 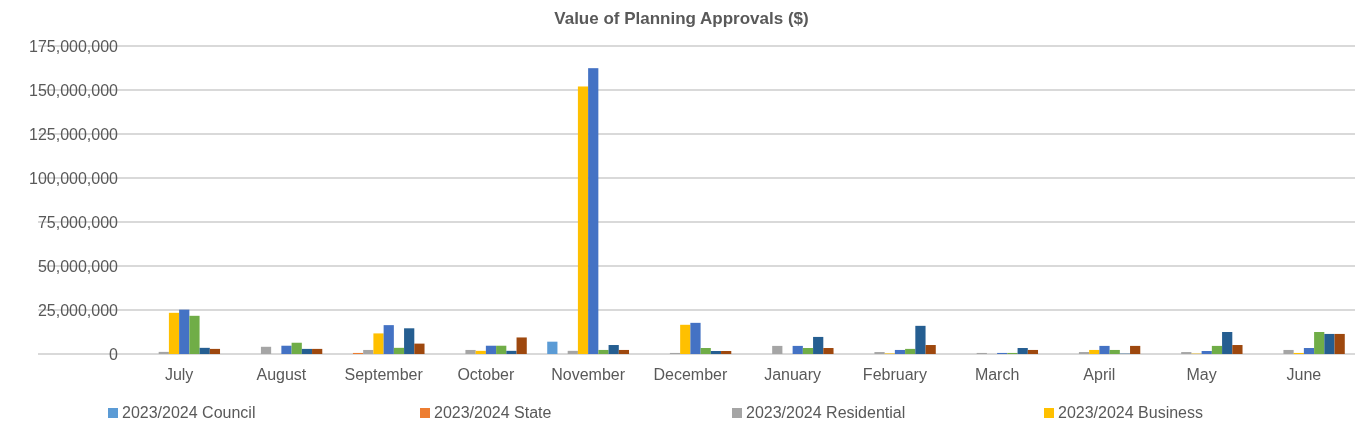 What do you see at coordinates (179, 374) in the screenshot?
I see `x-tick-label: July` at bounding box center [179, 374].